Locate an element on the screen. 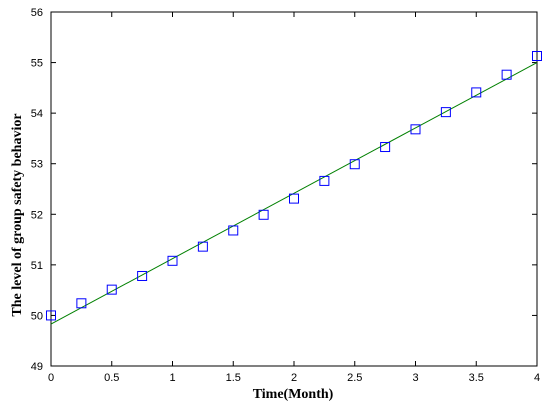 This screenshot has width=550, height=408. y-axis-title: The level of group safety behavior is located at coordinates (17, 214).